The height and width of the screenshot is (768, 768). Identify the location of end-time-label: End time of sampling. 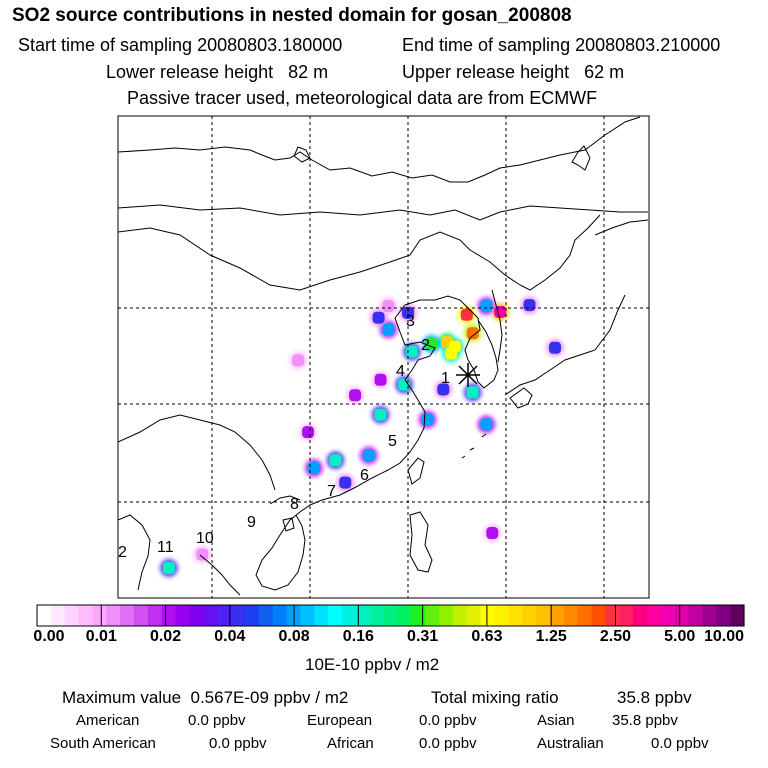
(486, 45).